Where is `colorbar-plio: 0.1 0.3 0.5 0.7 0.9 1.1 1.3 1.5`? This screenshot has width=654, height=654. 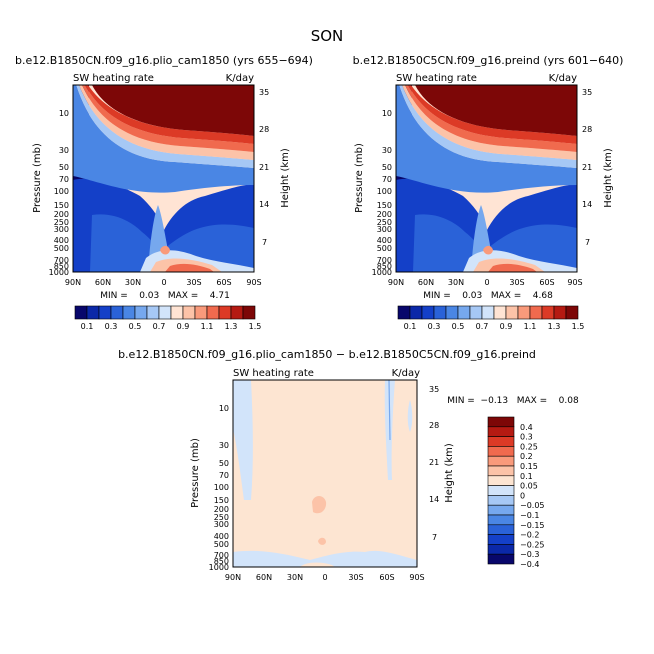
colorbar-plio: 0.1 0.3 0.5 0.7 0.9 1.1 1.3 1.5 is located at coordinates (168, 318).